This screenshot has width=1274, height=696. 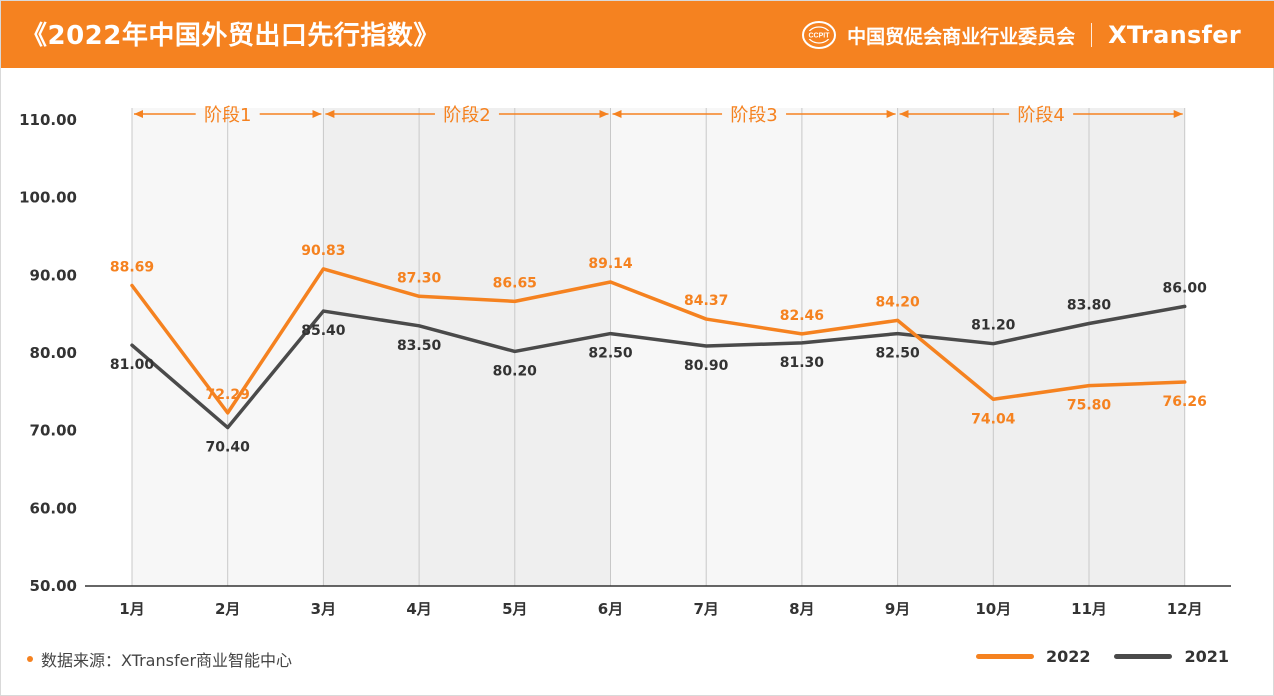 I want to click on data-label-2022: 74.04, so click(x=993, y=419).